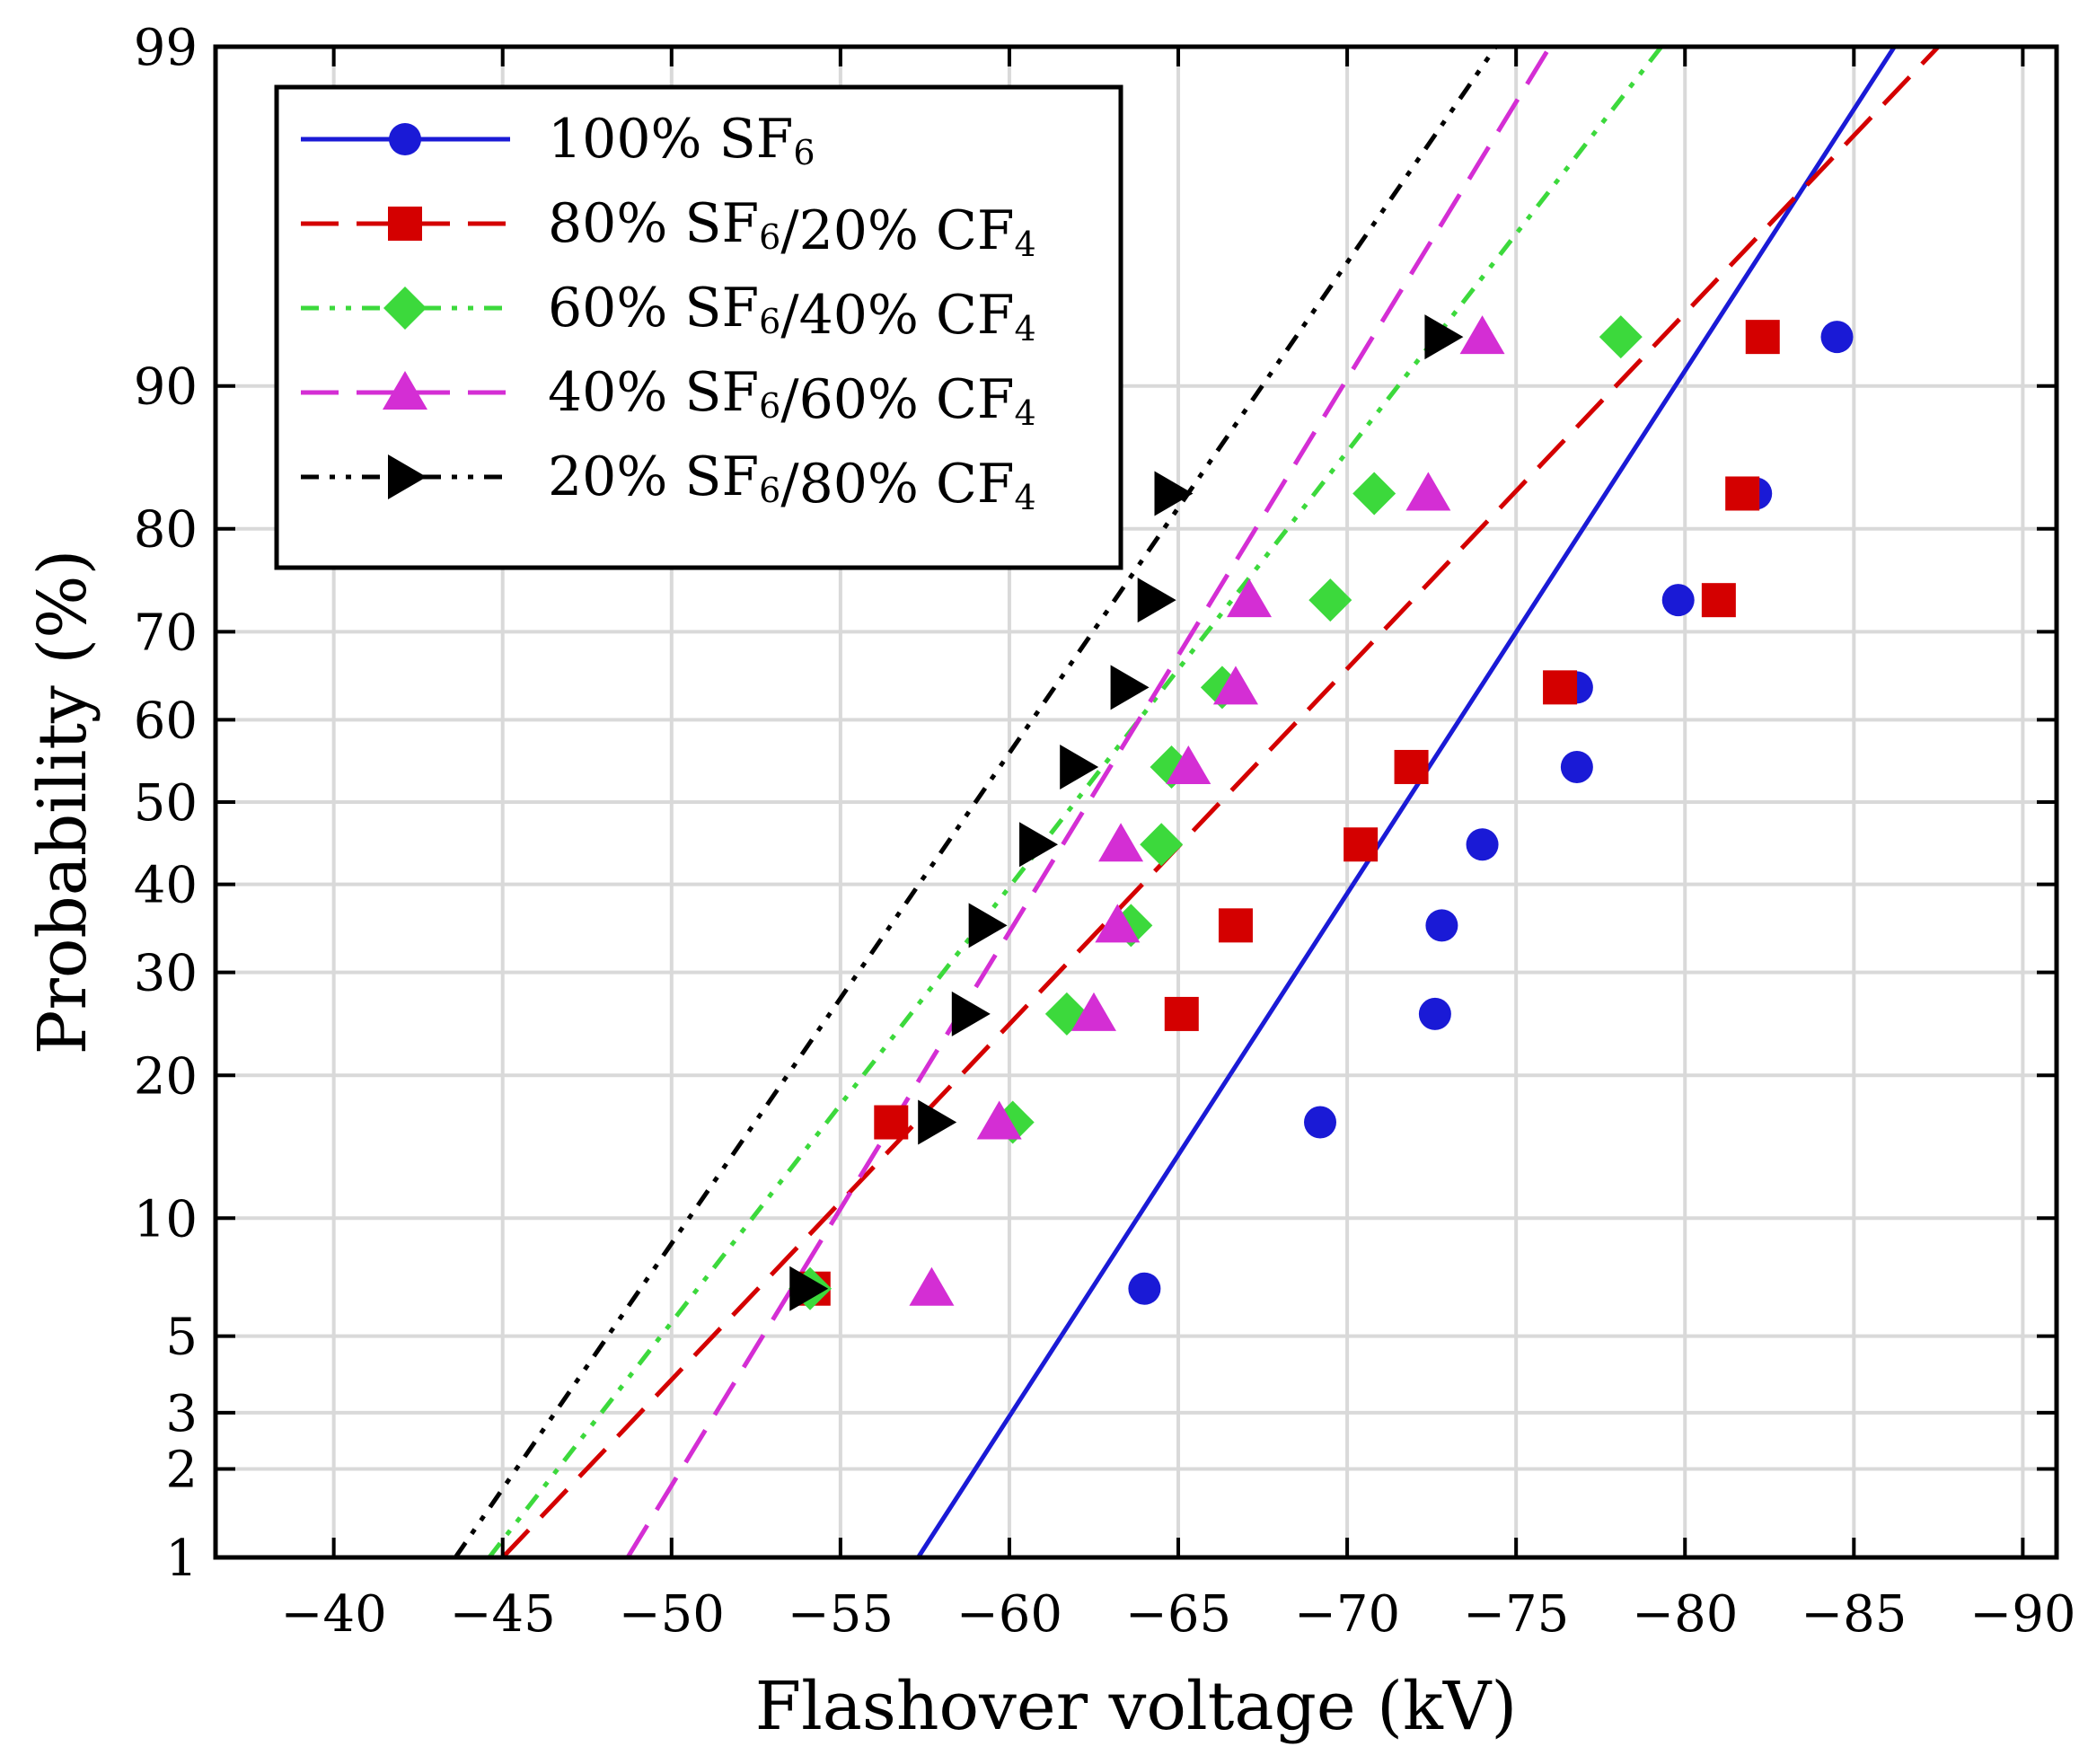  I want to click on y-tick-label: 90, so click(166, 388).